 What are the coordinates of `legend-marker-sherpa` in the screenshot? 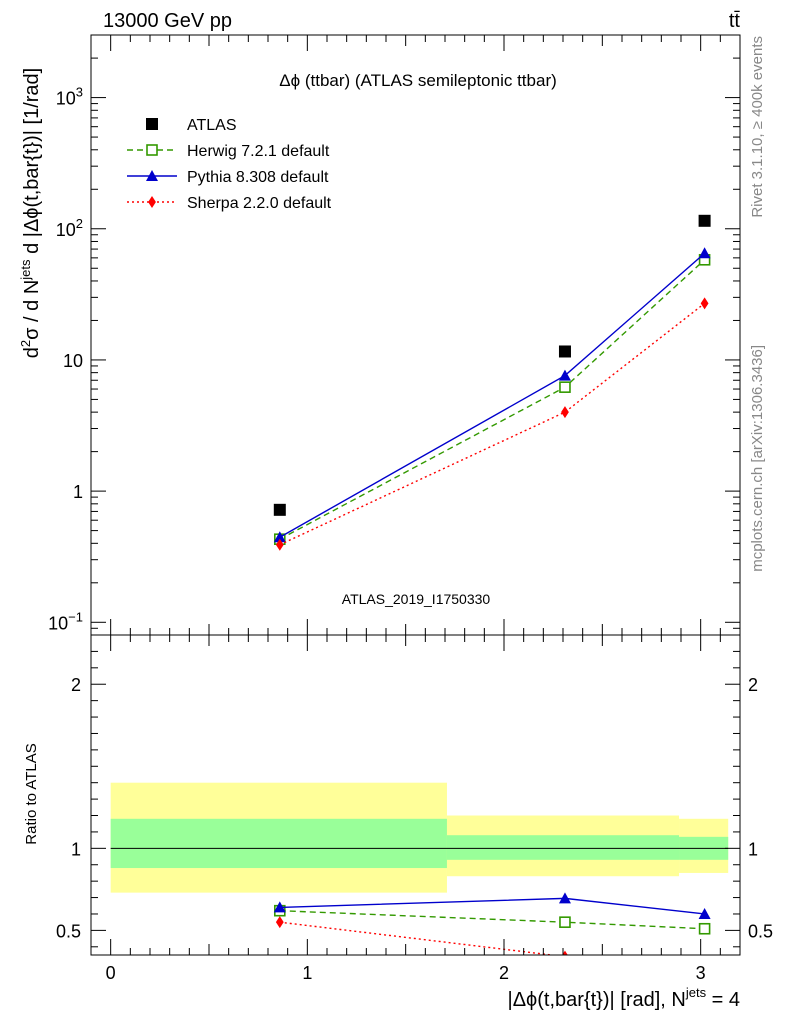 It's located at (152, 202).